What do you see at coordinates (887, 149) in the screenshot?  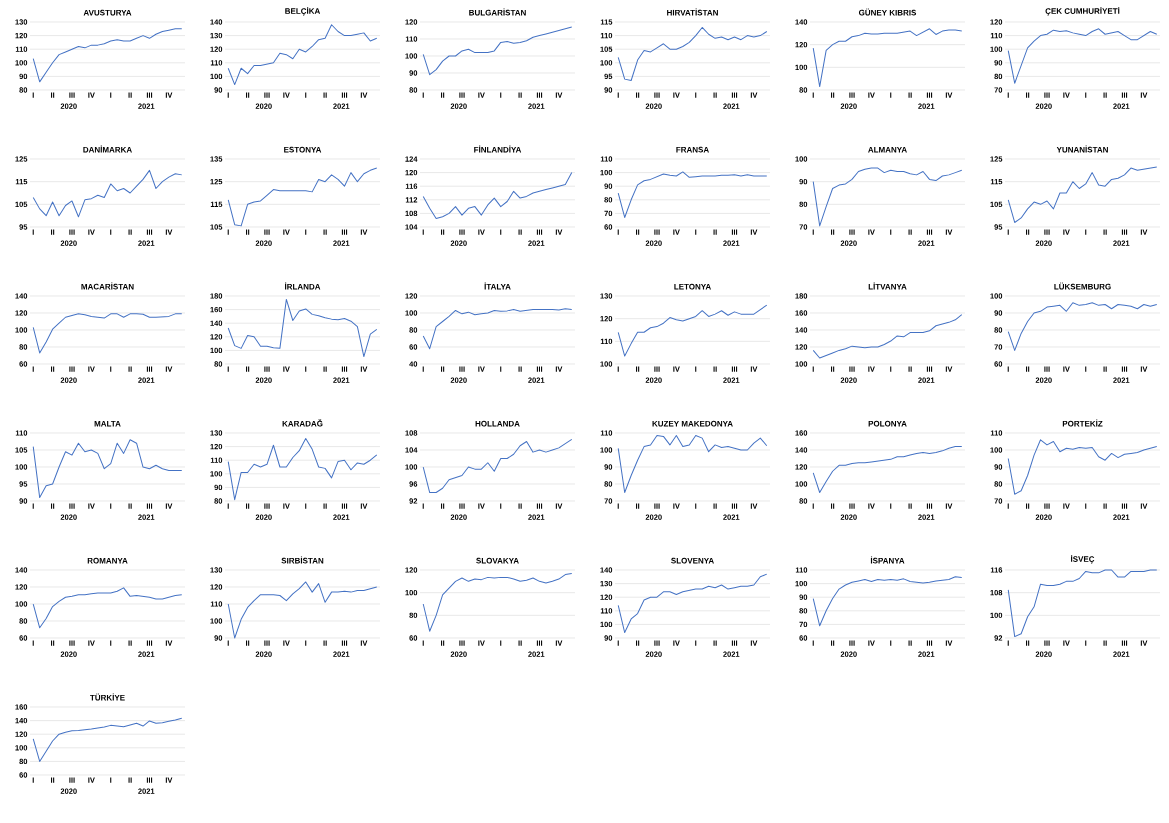 I see `chart-title: ALMANYA` at bounding box center [887, 149].